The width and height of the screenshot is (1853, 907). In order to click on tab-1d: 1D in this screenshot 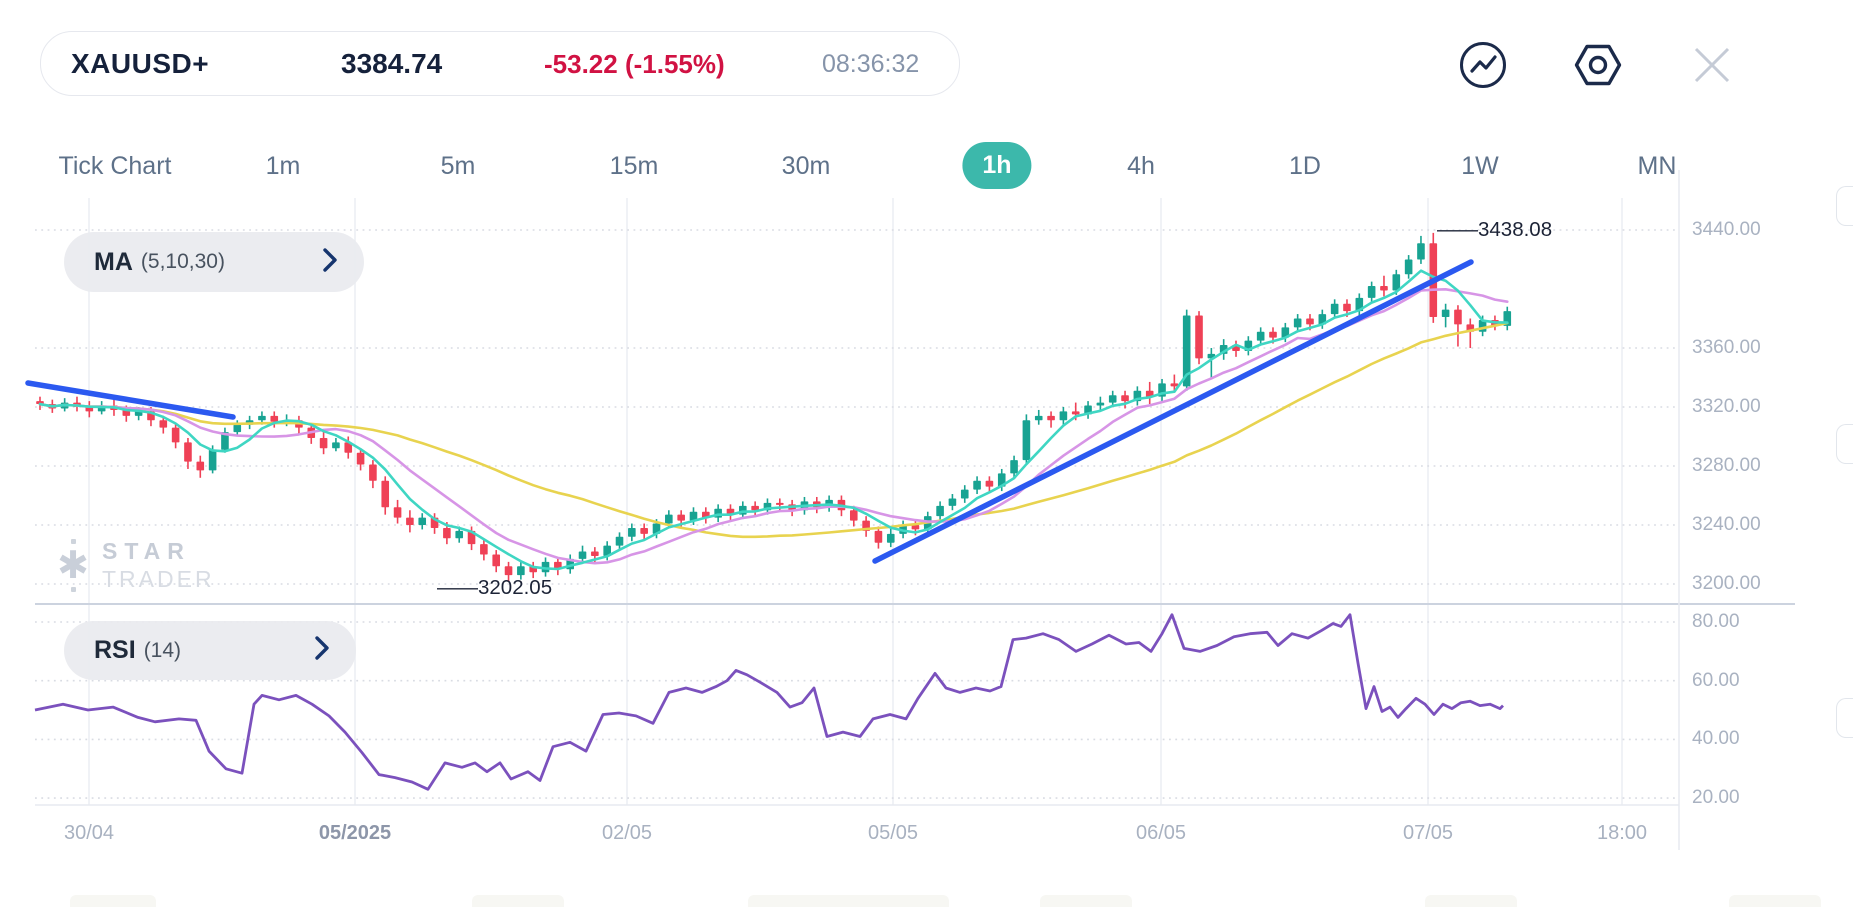, I will do `click(1305, 166)`.